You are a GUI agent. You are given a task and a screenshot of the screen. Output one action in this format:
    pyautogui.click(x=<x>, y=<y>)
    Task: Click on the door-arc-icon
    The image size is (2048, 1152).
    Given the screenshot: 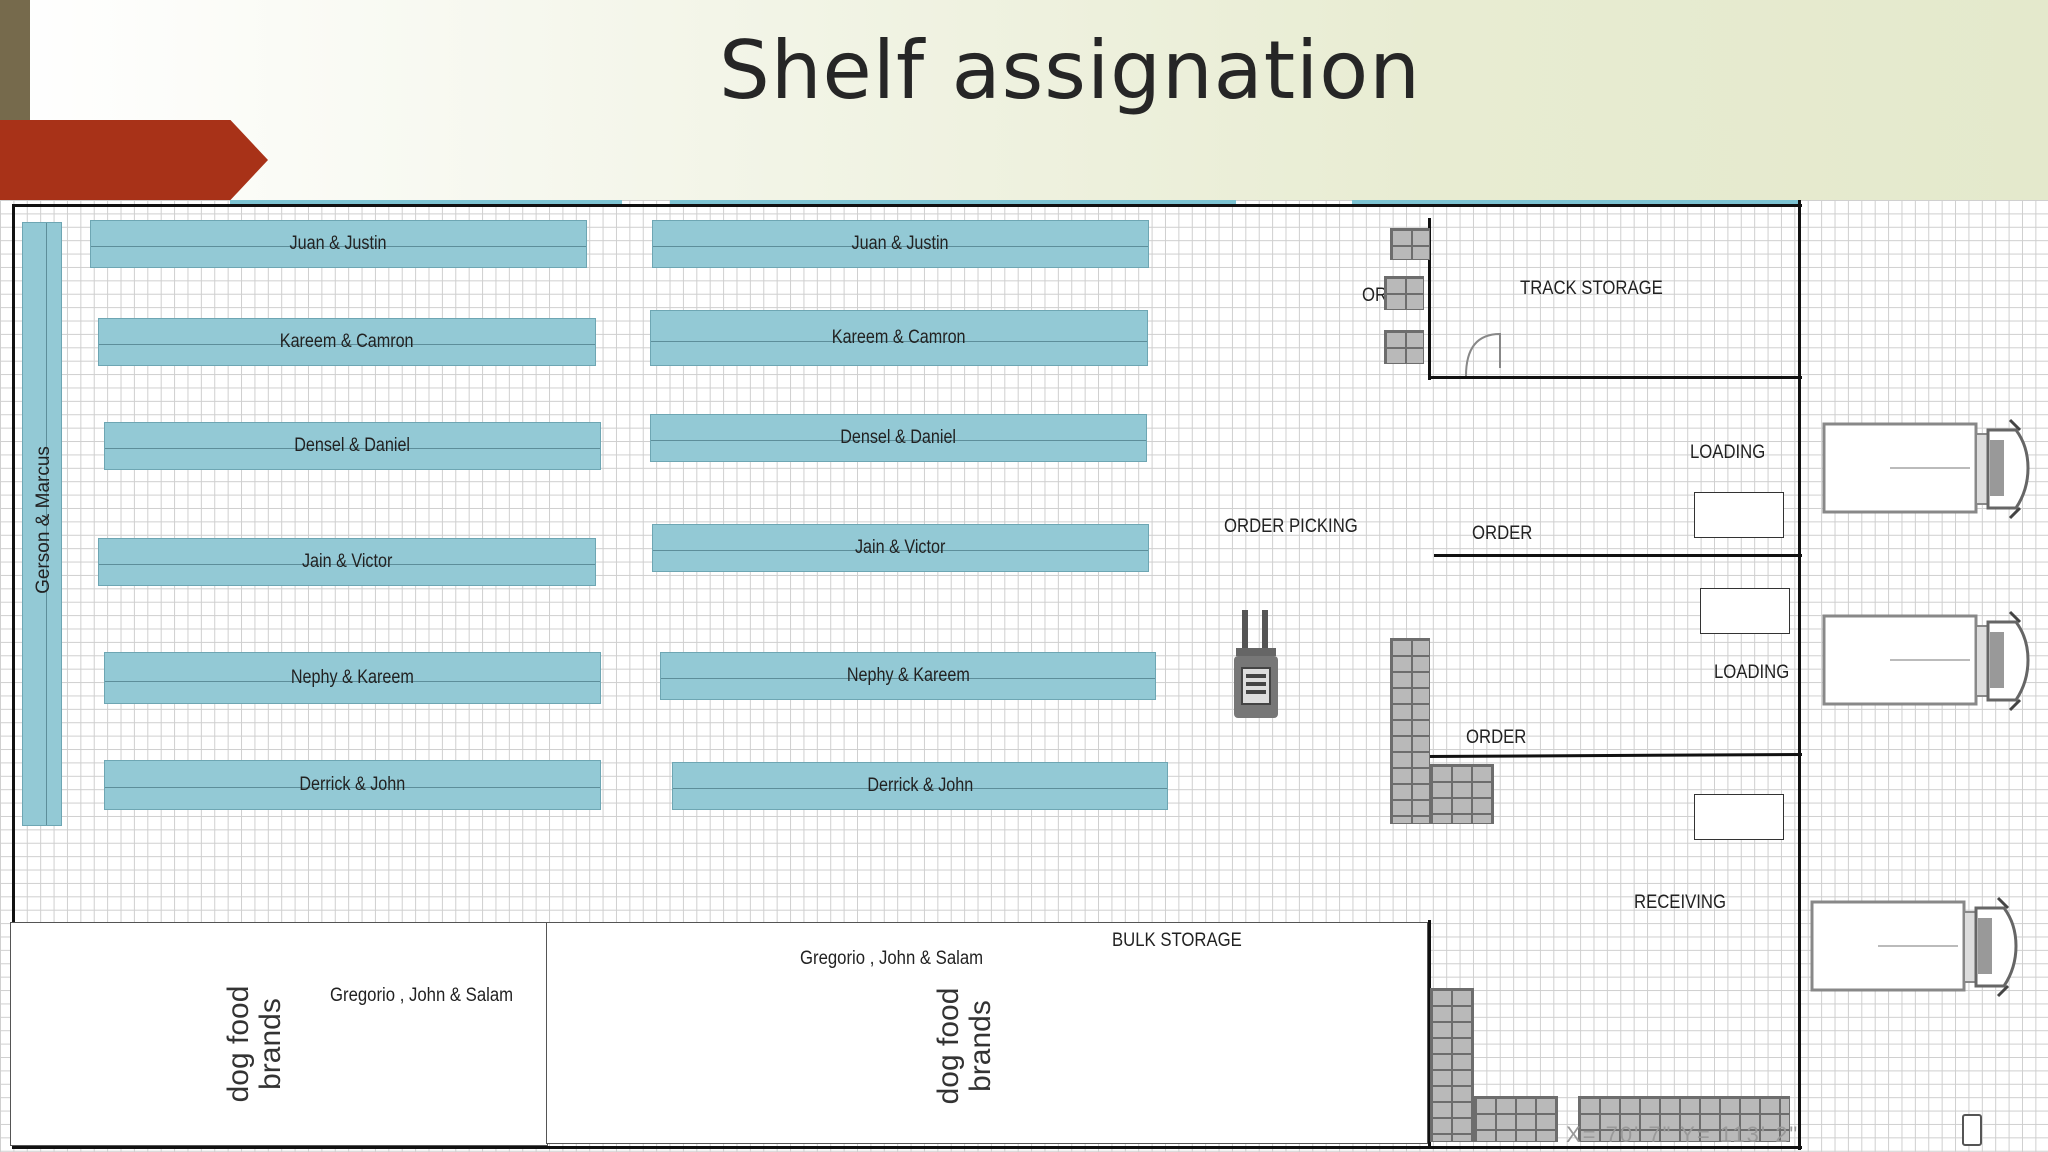 What is the action you would take?
    pyautogui.click(x=1483, y=354)
    